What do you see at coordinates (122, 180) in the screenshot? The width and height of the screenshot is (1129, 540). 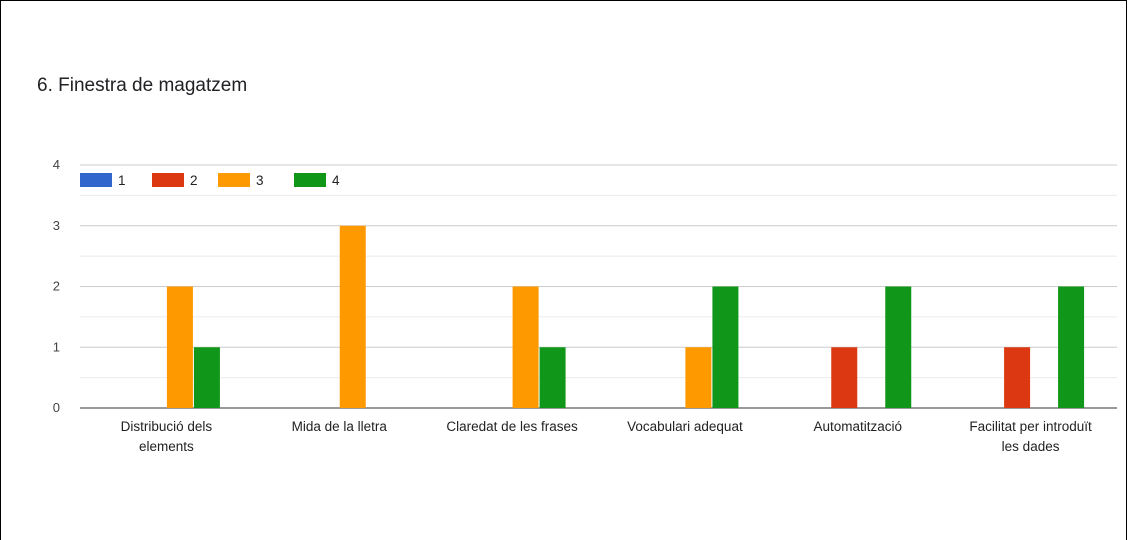 I see `legend-label-1: 1` at bounding box center [122, 180].